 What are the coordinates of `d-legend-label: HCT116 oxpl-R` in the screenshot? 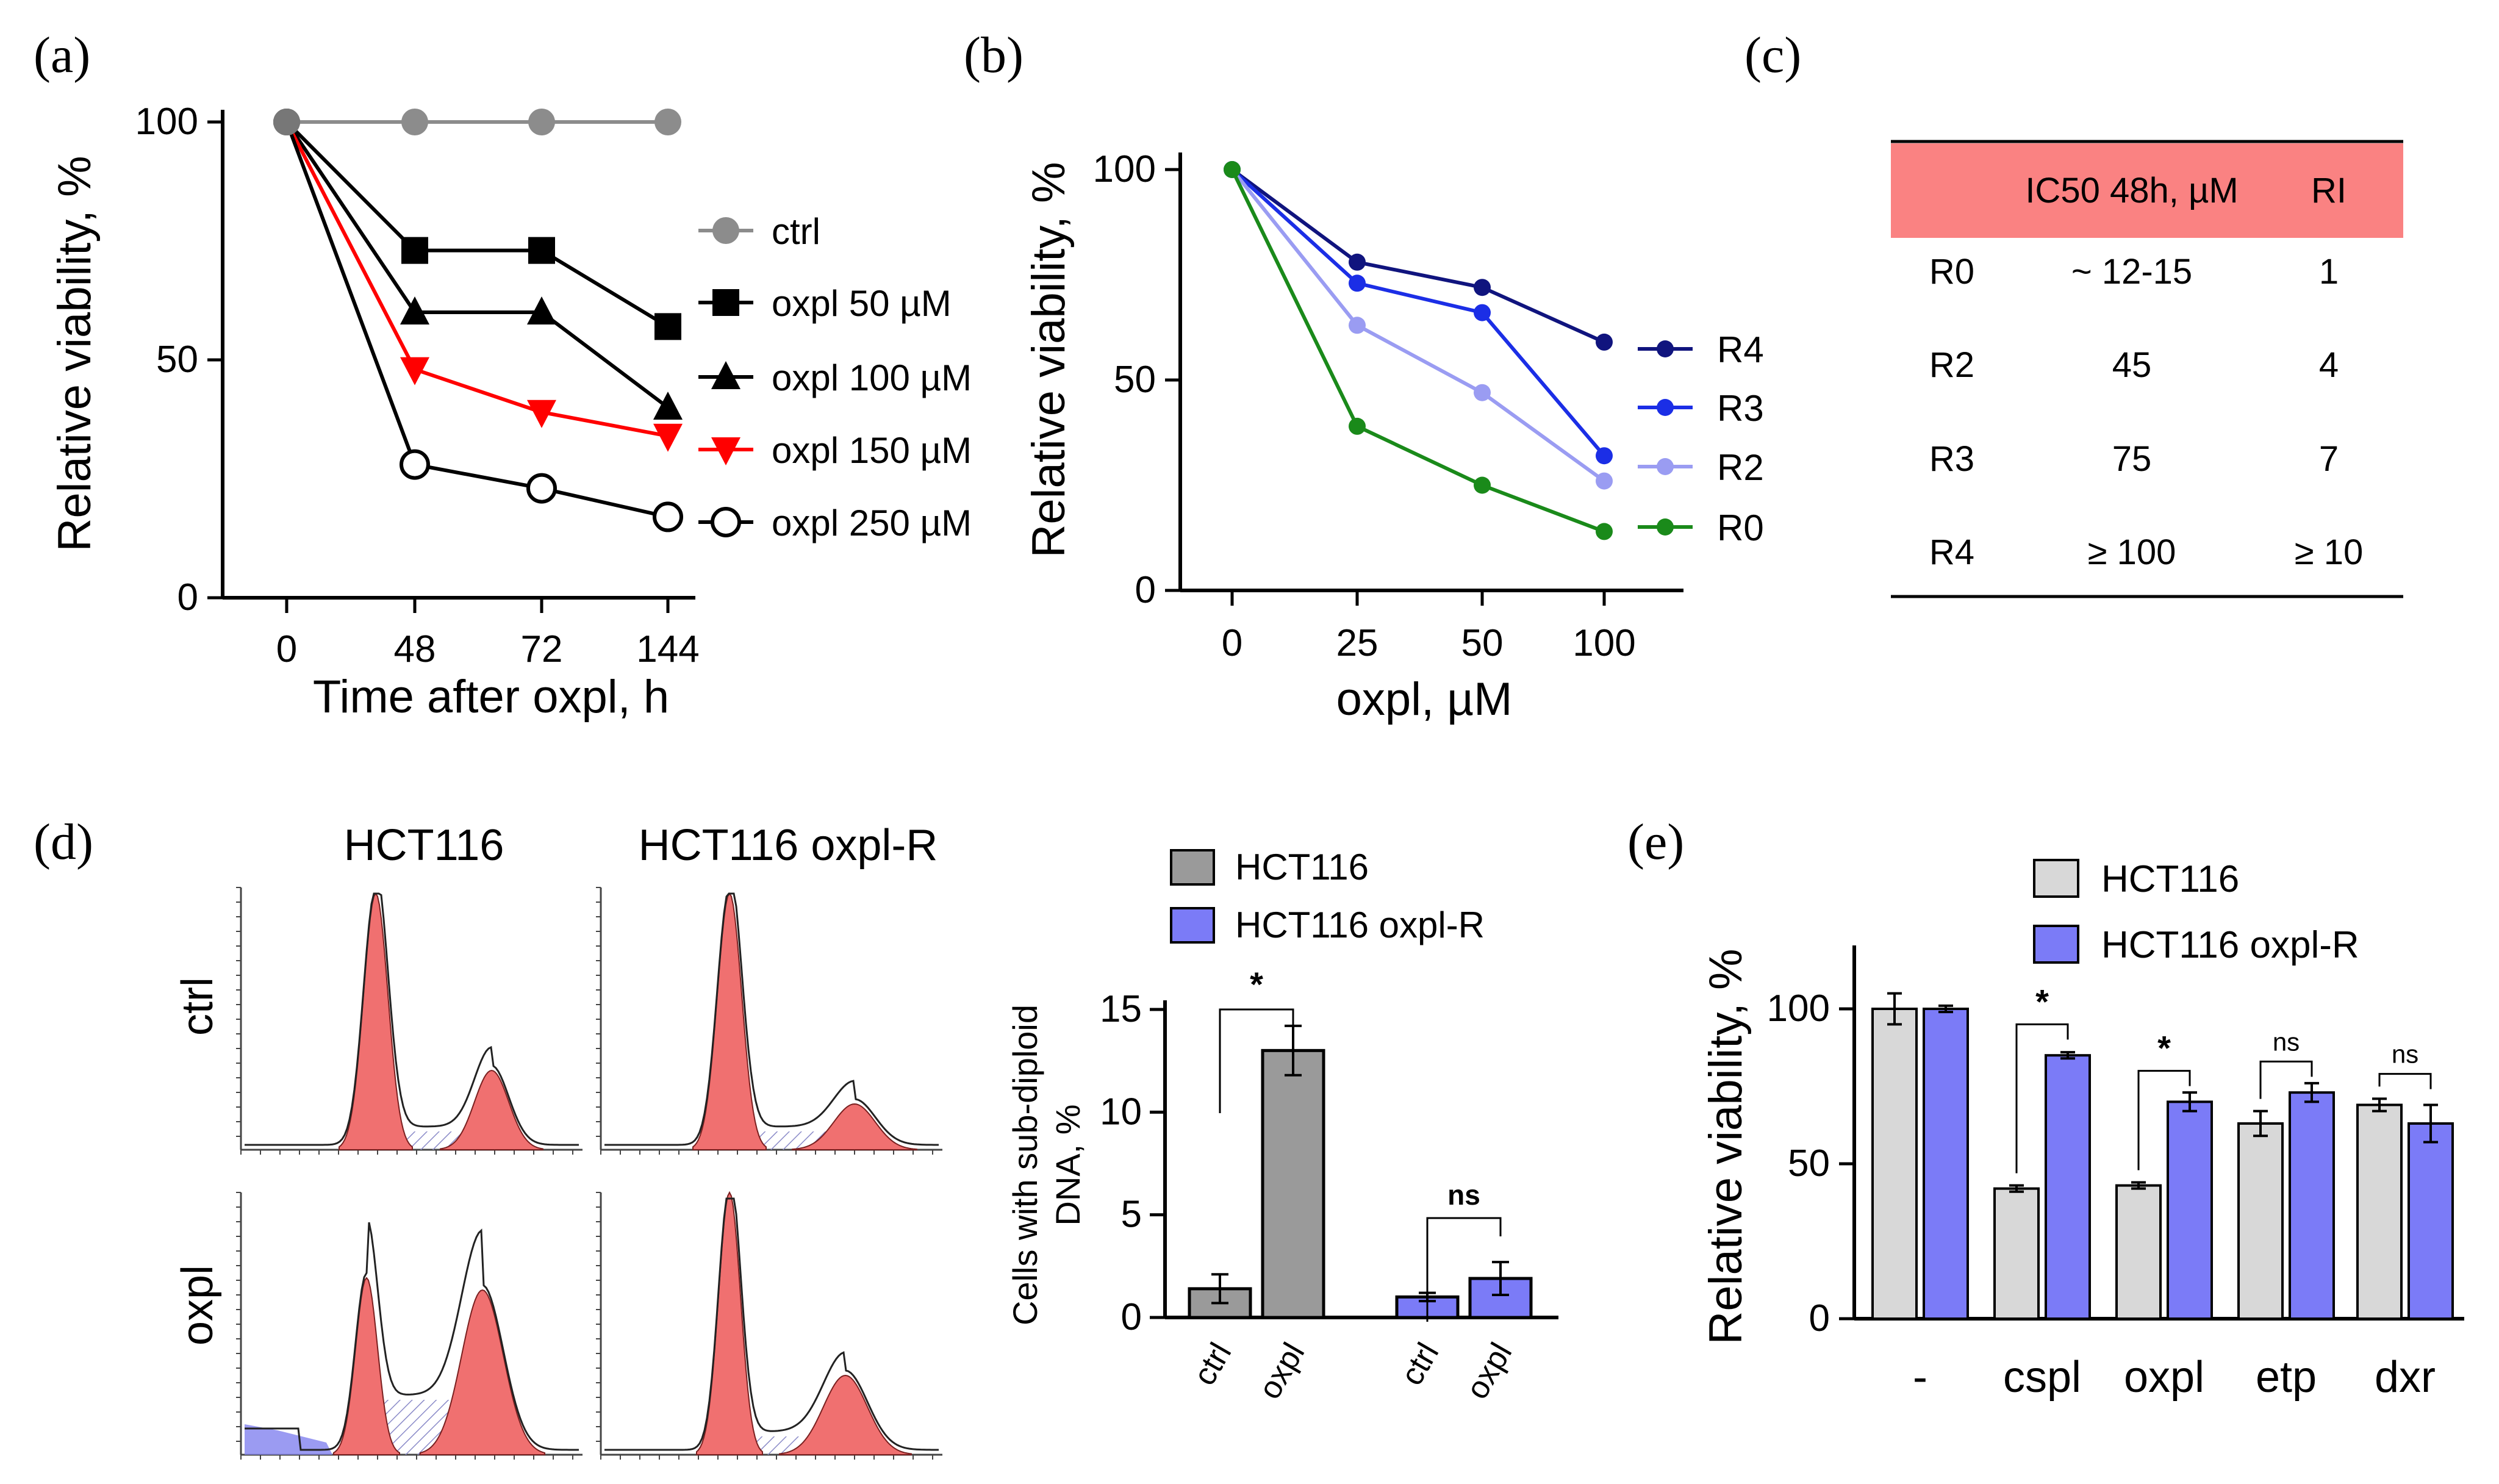 It's located at (1360, 925).